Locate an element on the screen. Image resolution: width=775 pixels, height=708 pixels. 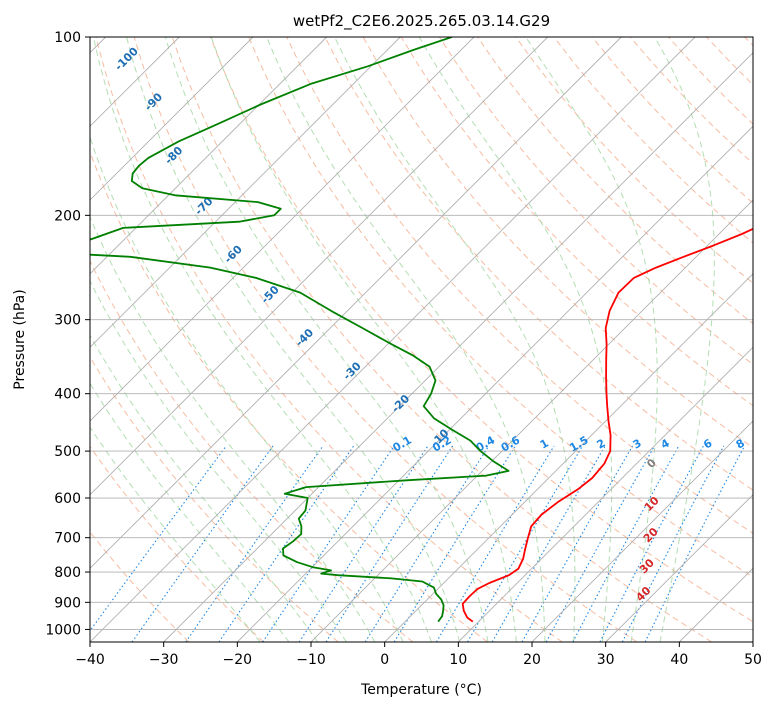
y-tick-label: 300 is located at coordinates (67, 321).